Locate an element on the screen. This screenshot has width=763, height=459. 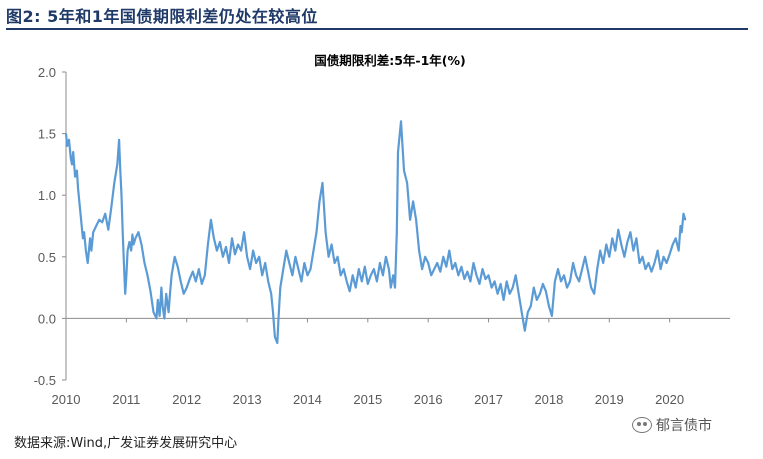
x-tick-label: 2019 is located at coordinates (609, 399).